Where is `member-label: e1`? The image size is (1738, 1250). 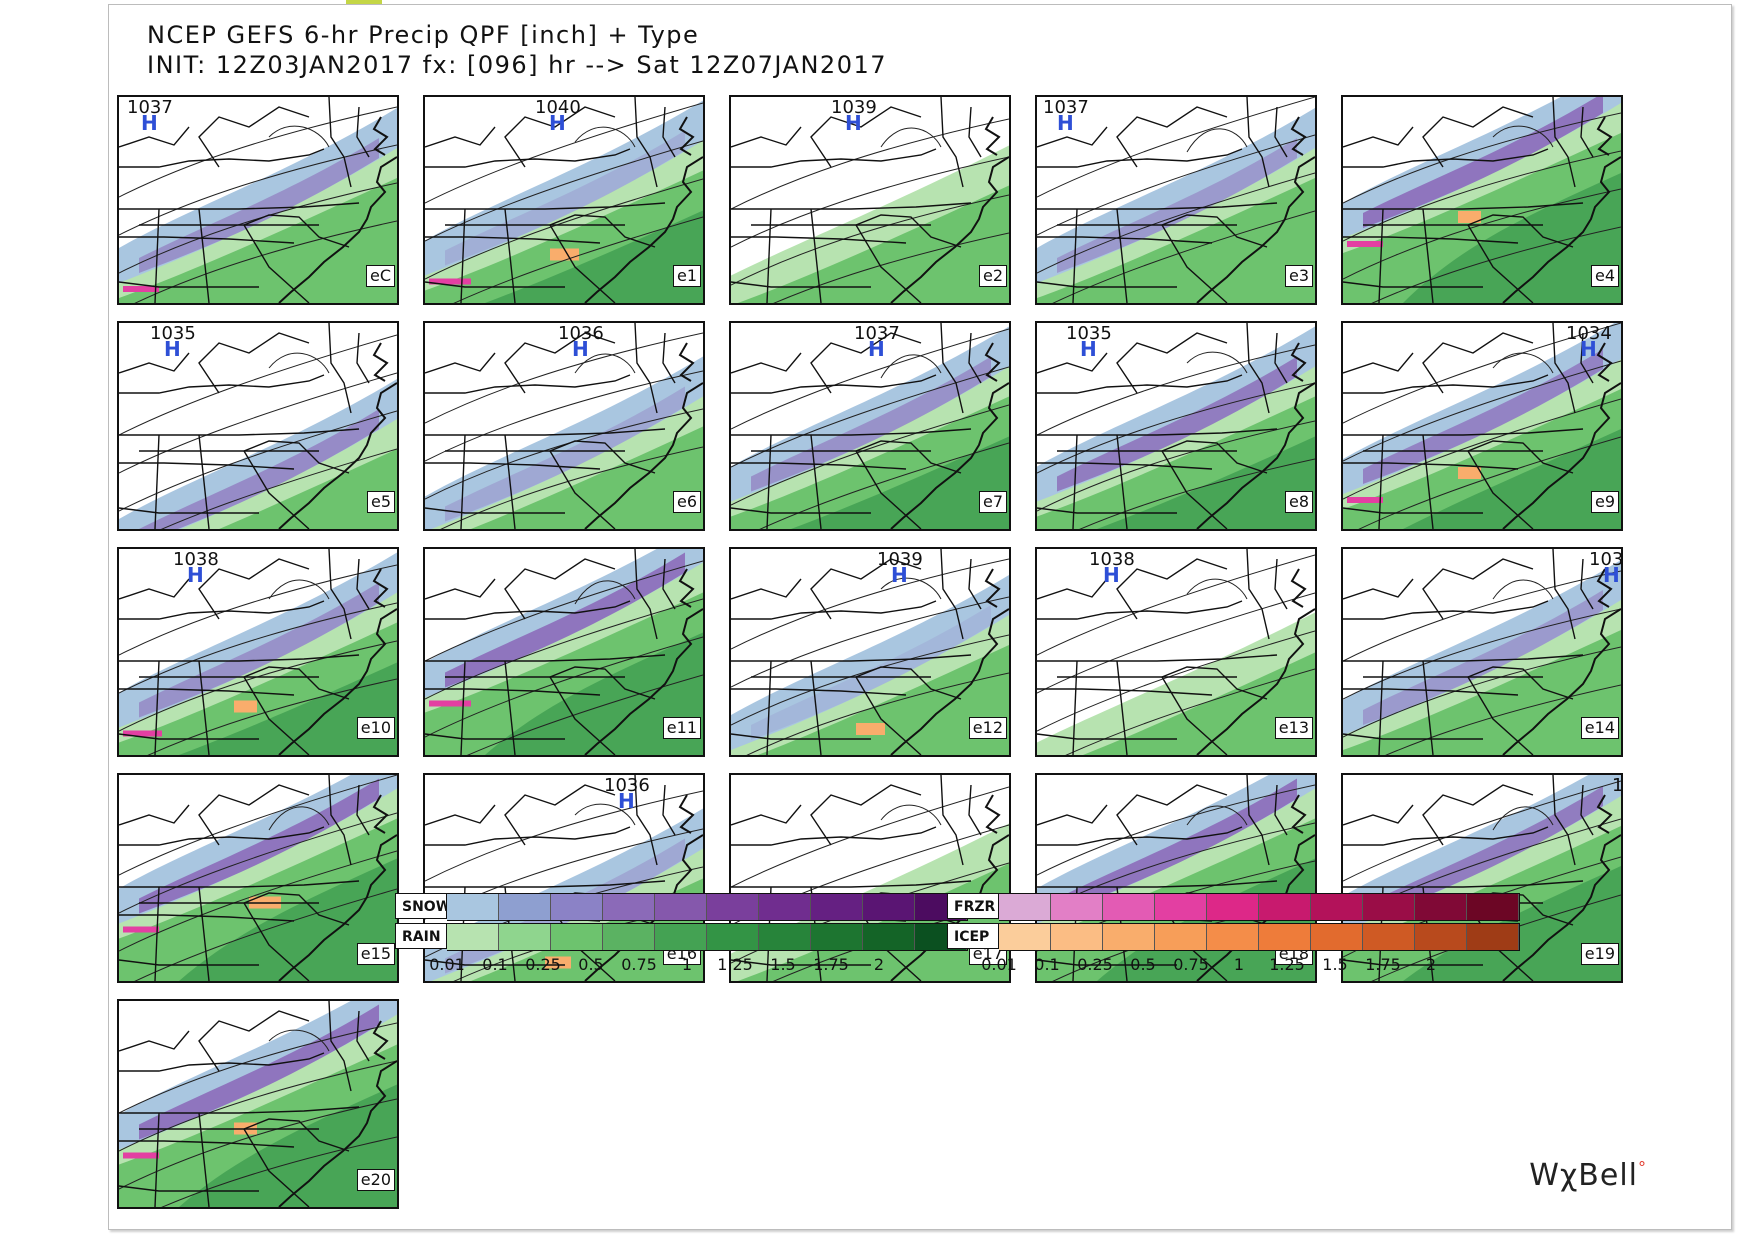
member-label: e1 is located at coordinates (686, 276).